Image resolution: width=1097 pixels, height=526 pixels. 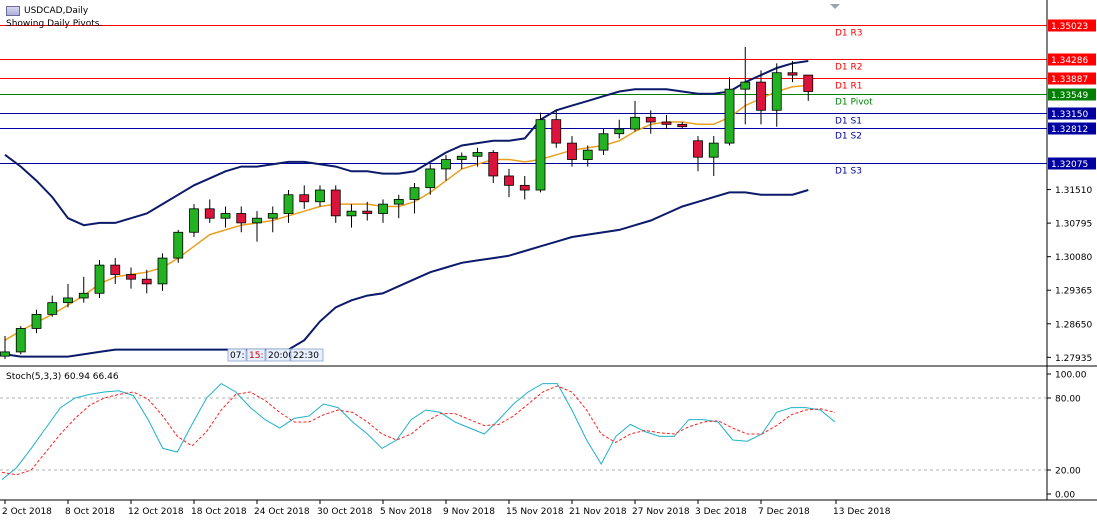 What do you see at coordinates (1073, 191) in the screenshot?
I see `price-tick-label: 1.31510` at bounding box center [1073, 191].